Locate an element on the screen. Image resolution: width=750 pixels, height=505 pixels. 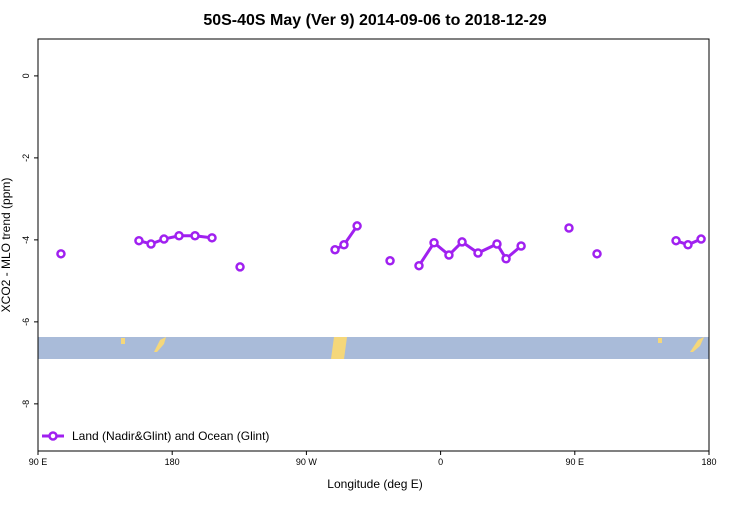
y-tick-label: -8 is located at coordinates (26, 404).